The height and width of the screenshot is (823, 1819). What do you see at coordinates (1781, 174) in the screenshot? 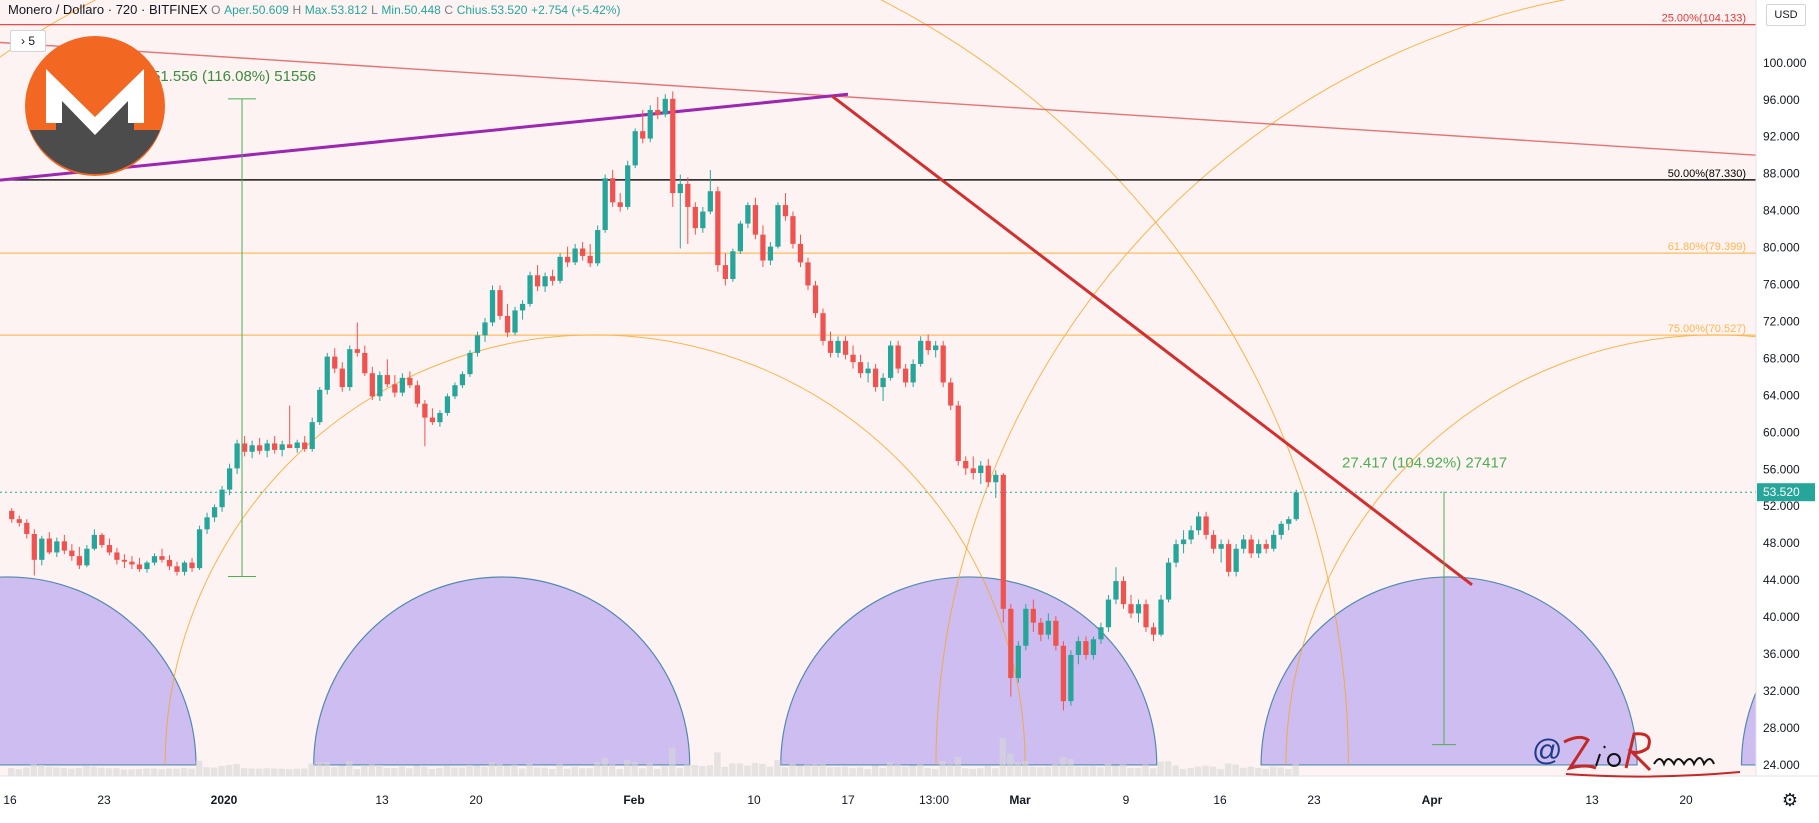
I see `price-tick-label: 88.000` at bounding box center [1781, 174].